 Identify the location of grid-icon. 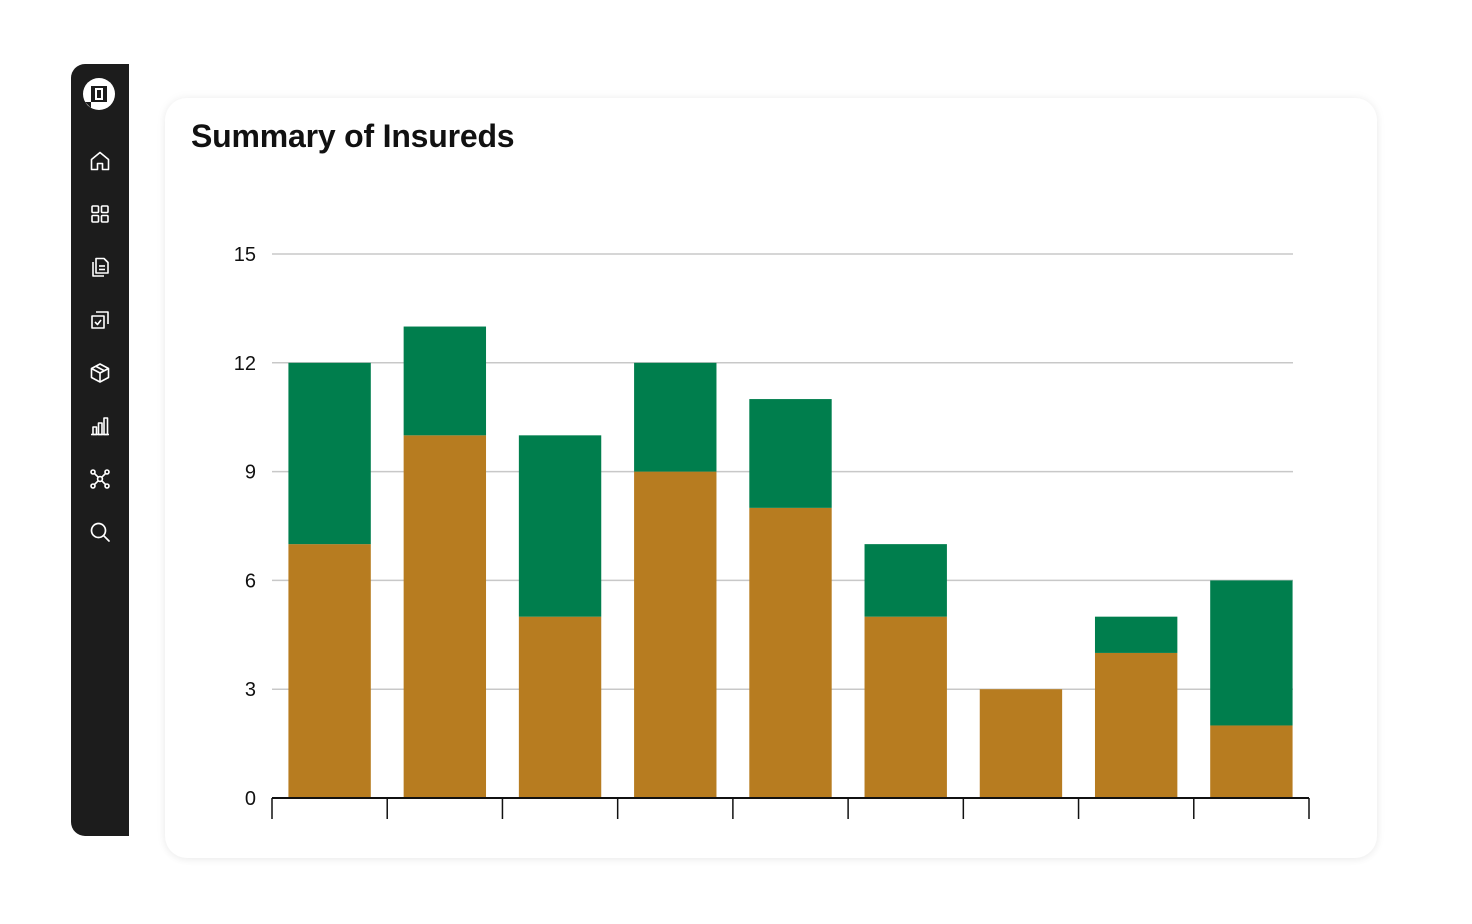
(100, 214).